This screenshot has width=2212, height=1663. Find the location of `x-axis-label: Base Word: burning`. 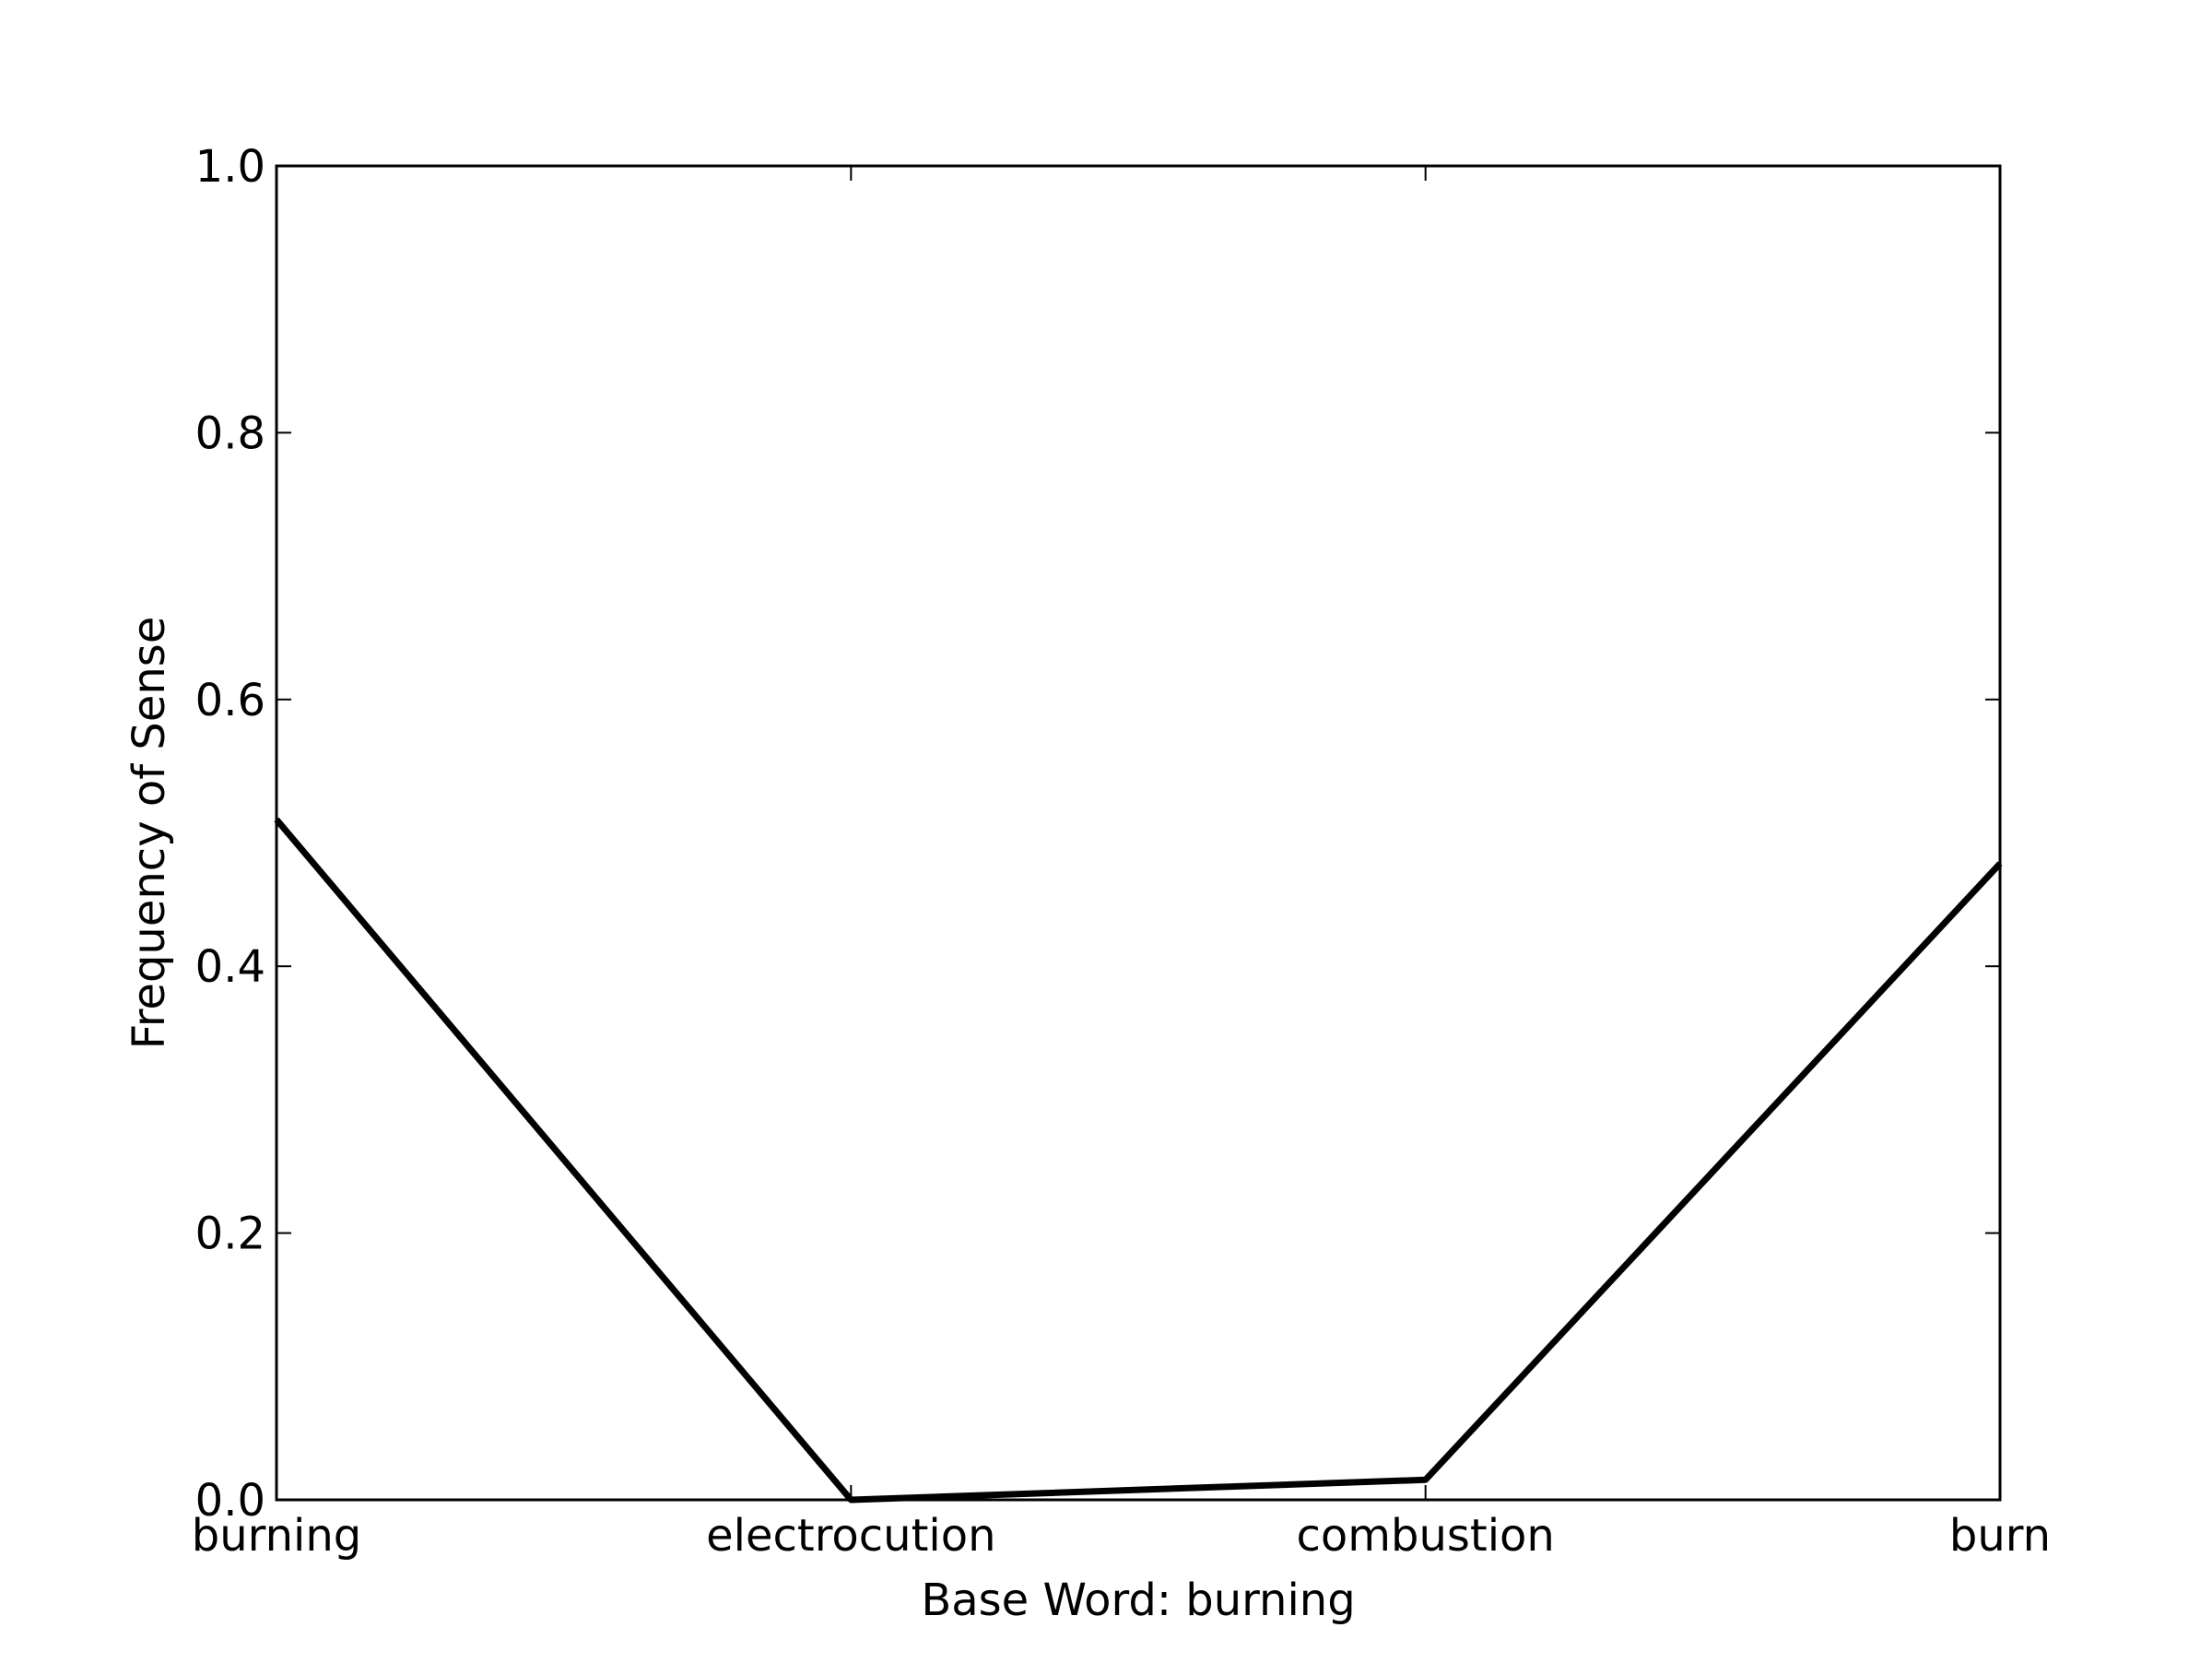

x-axis-label: Base Word: burning is located at coordinates (1138, 1600).